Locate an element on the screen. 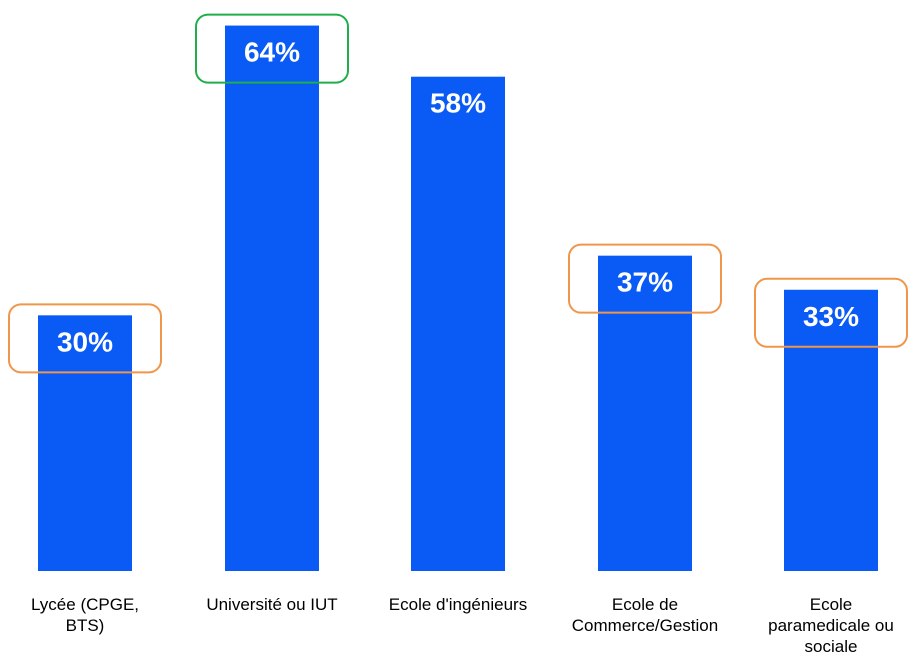 This screenshot has height=661, width=913. category-label-1: Lycée (CPGE, BTS) is located at coordinates (85, 615).